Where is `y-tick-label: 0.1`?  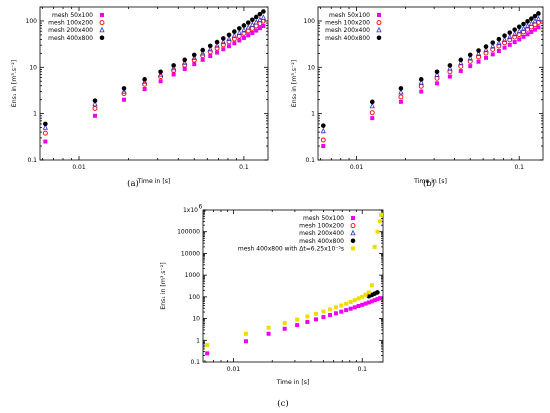
y-tick-label: 0.1 is located at coordinates (32, 160).